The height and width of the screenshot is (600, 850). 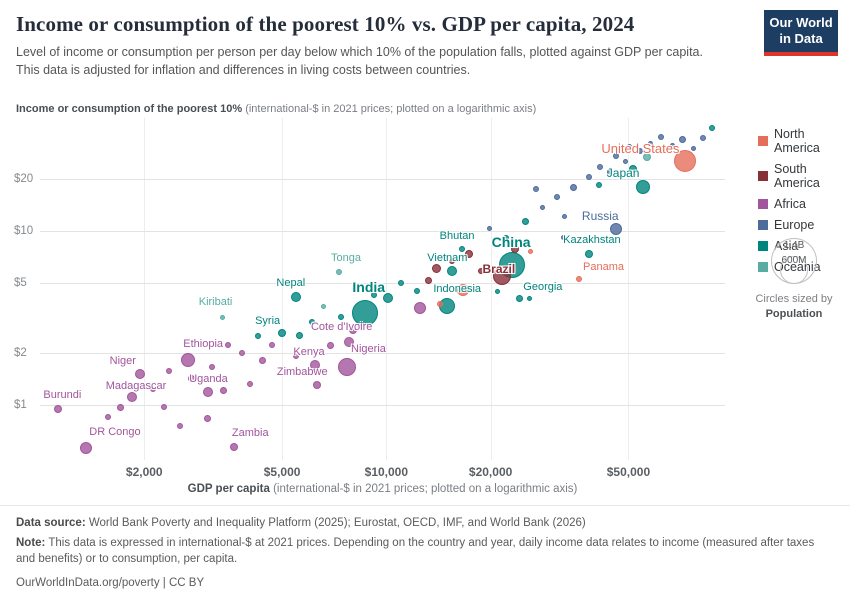 I want to click on data-point-burundi, so click(x=58, y=408).